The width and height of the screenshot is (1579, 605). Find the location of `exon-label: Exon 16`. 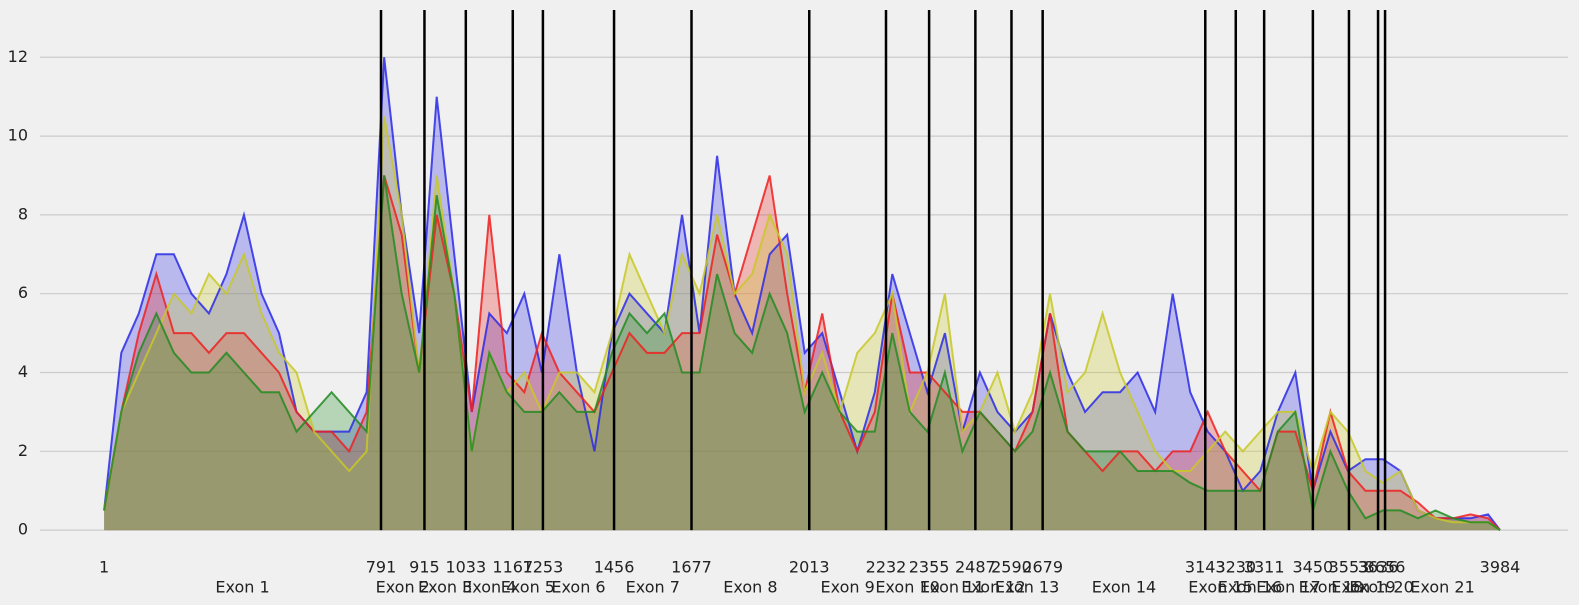

exon-label: Exon 16 is located at coordinates (1250, 587).